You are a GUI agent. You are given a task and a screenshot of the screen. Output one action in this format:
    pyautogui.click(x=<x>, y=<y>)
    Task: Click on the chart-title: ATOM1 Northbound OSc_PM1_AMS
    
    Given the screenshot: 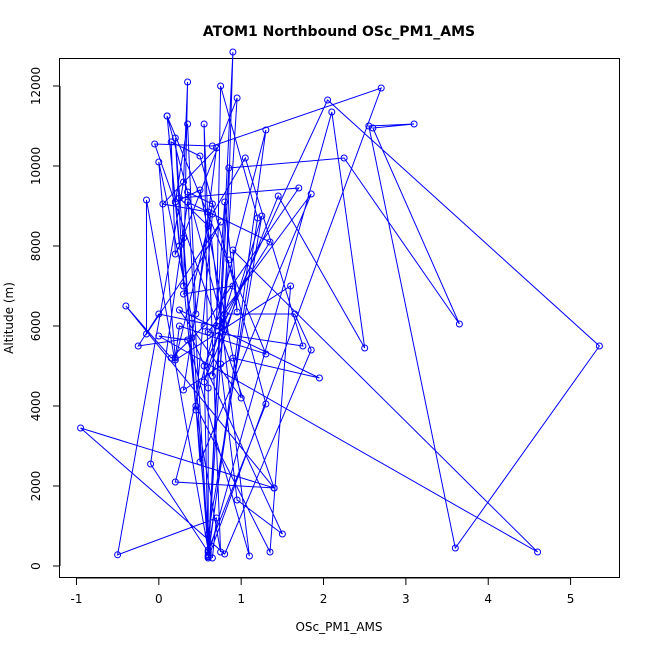 What is the action you would take?
    pyautogui.click(x=339, y=32)
    